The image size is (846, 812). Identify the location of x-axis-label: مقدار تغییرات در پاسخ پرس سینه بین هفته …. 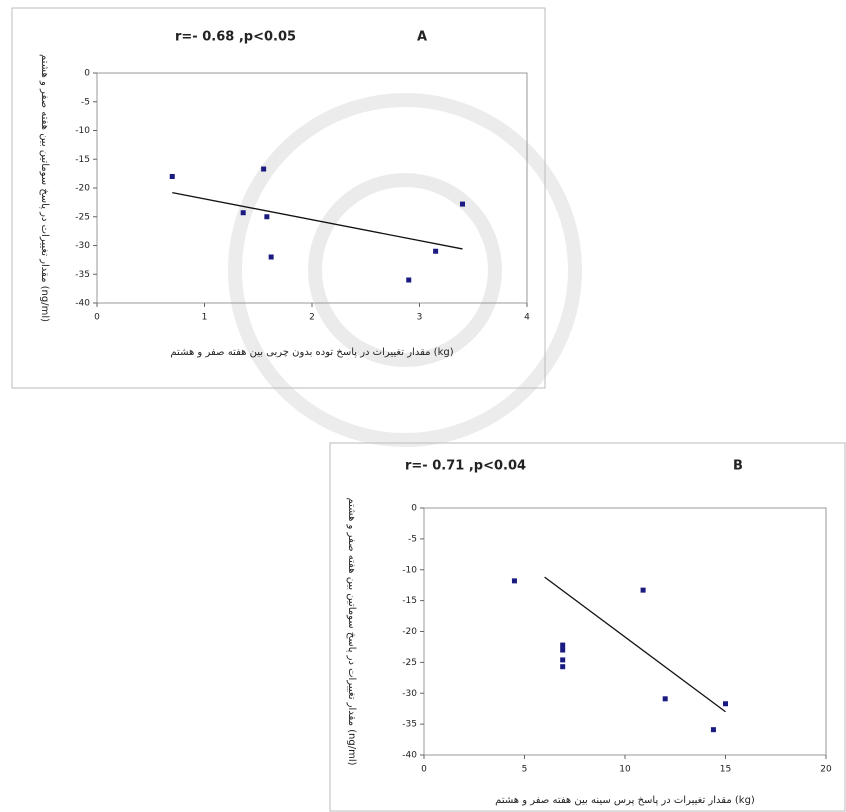
(625, 800).